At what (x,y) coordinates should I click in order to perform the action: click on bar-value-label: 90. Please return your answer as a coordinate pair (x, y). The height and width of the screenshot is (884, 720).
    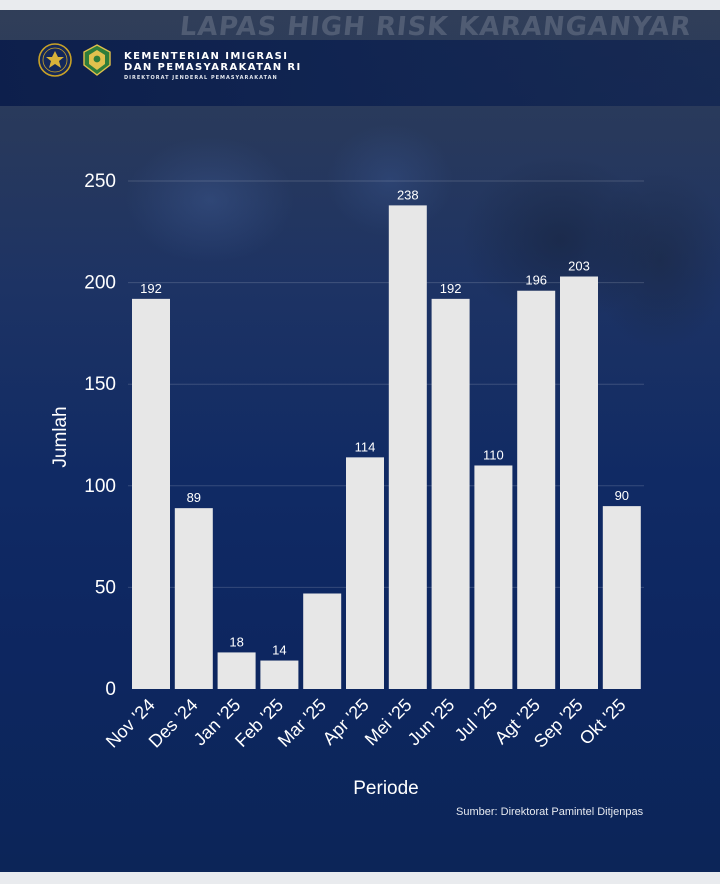
    Looking at the image, I should click on (622, 495).